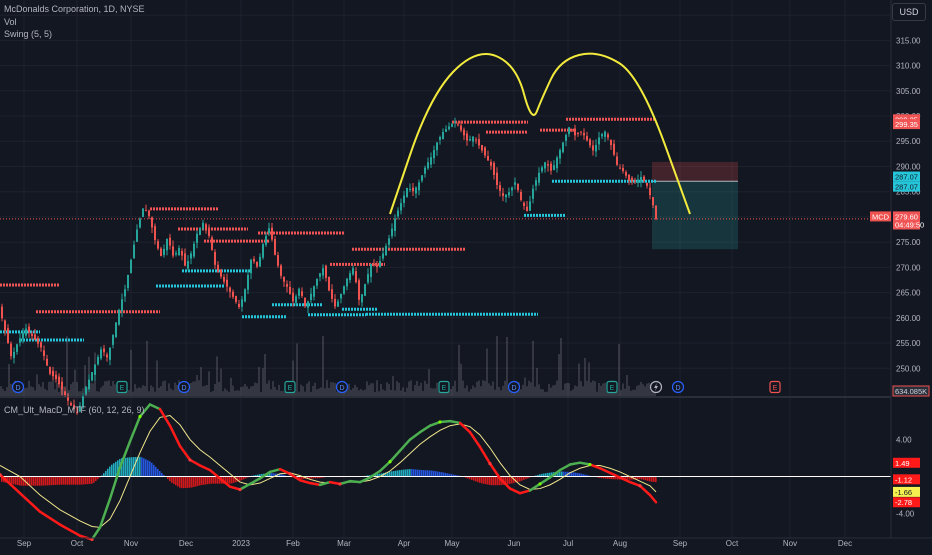 Image resolution: width=932 pixels, height=555 pixels. I want to click on swing-legend: Swing (5, 5), so click(28, 34).